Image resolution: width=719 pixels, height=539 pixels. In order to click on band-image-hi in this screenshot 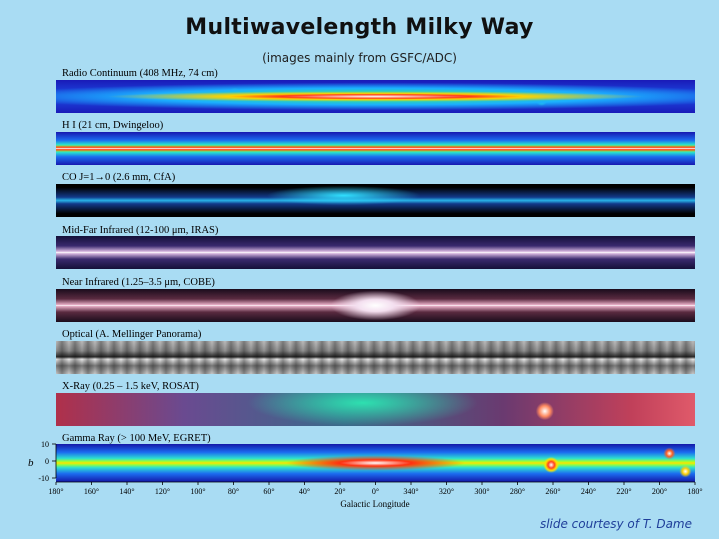, I will do `click(375, 148)`.